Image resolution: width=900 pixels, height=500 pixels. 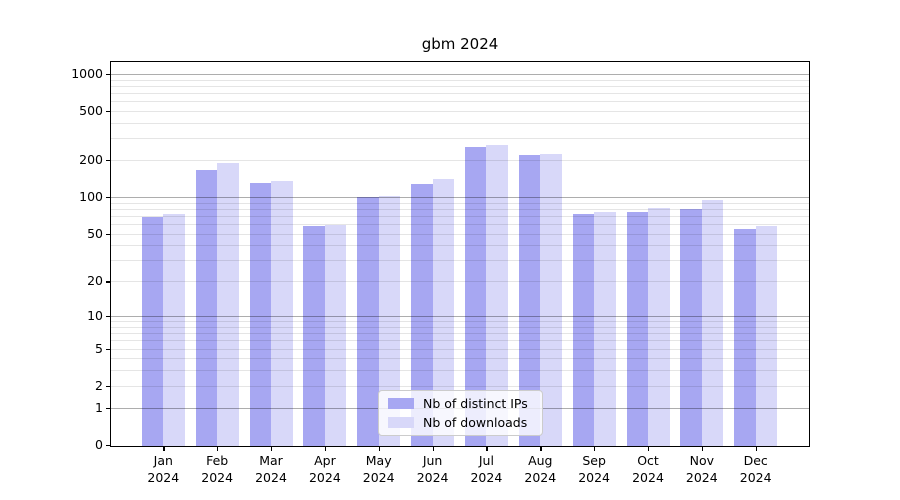 What do you see at coordinates (648, 460) in the screenshot?
I see `x-tick-month: Oct` at bounding box center [648, 460].